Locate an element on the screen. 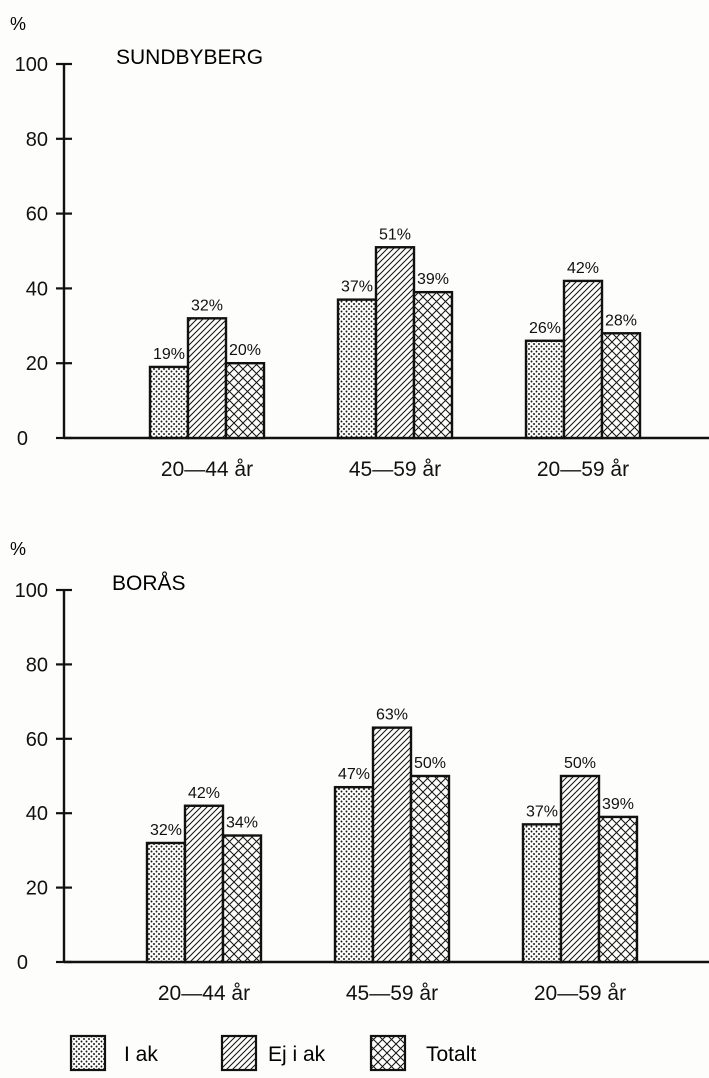 The image size is (709, 1078). bar-value-label: 28% is located at coordinates (621, 320).